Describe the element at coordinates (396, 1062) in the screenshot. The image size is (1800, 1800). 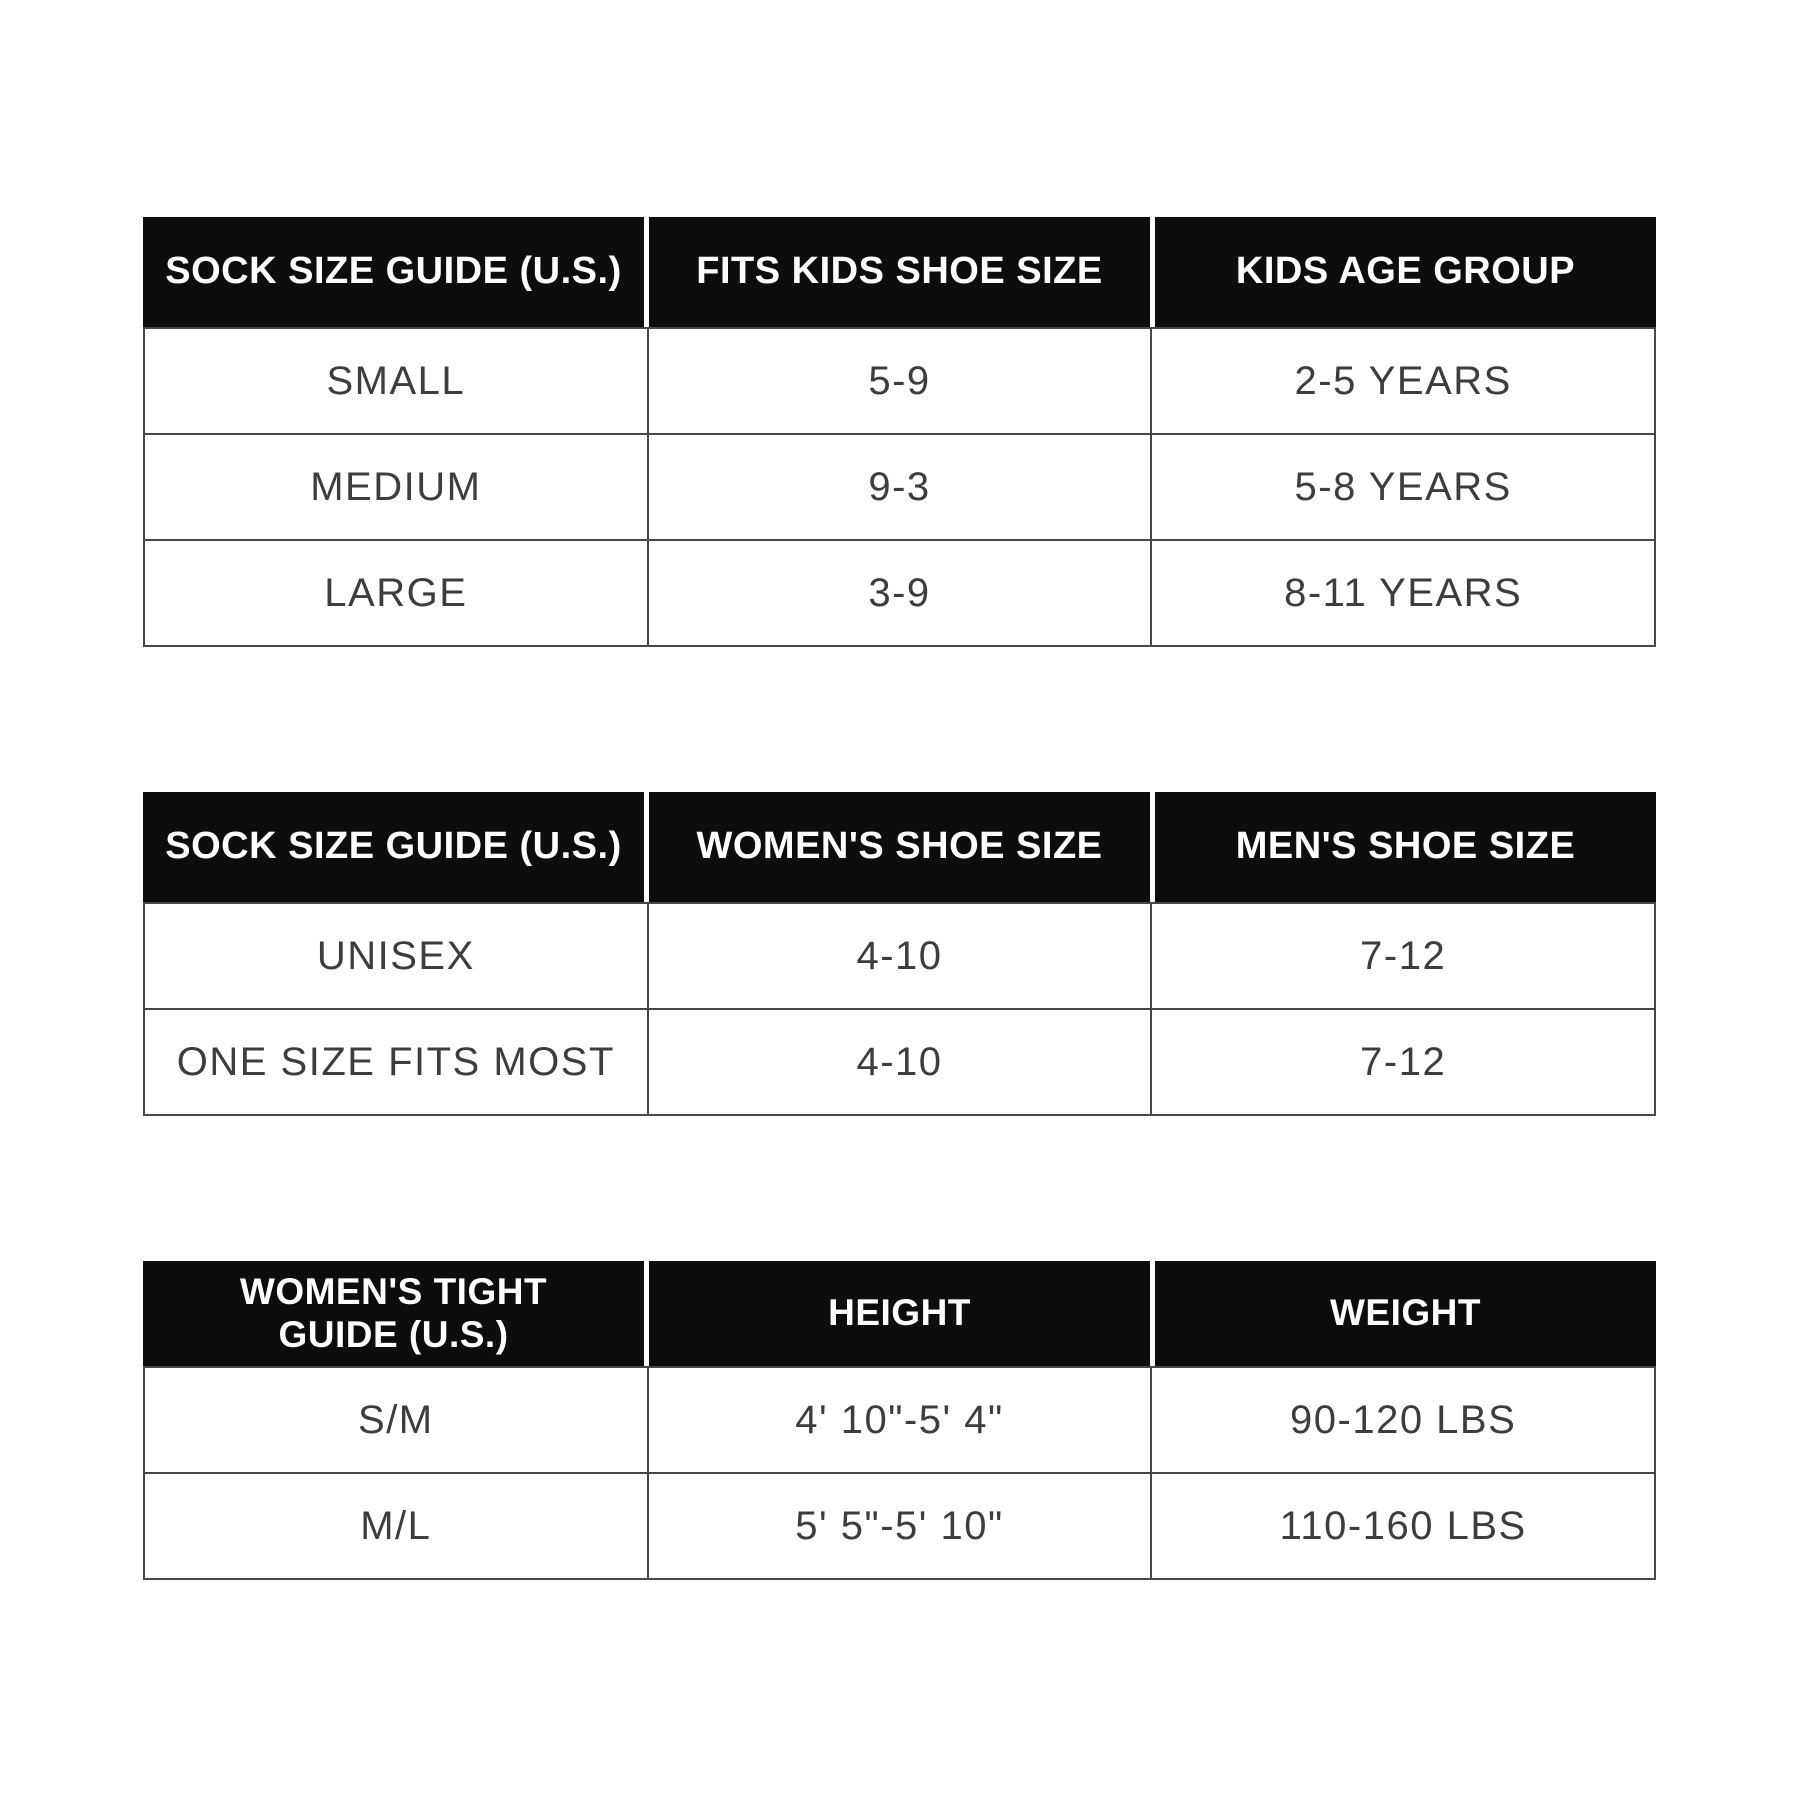
I see `body-cell-size: ONE SIZE FITS MOST` at that location.